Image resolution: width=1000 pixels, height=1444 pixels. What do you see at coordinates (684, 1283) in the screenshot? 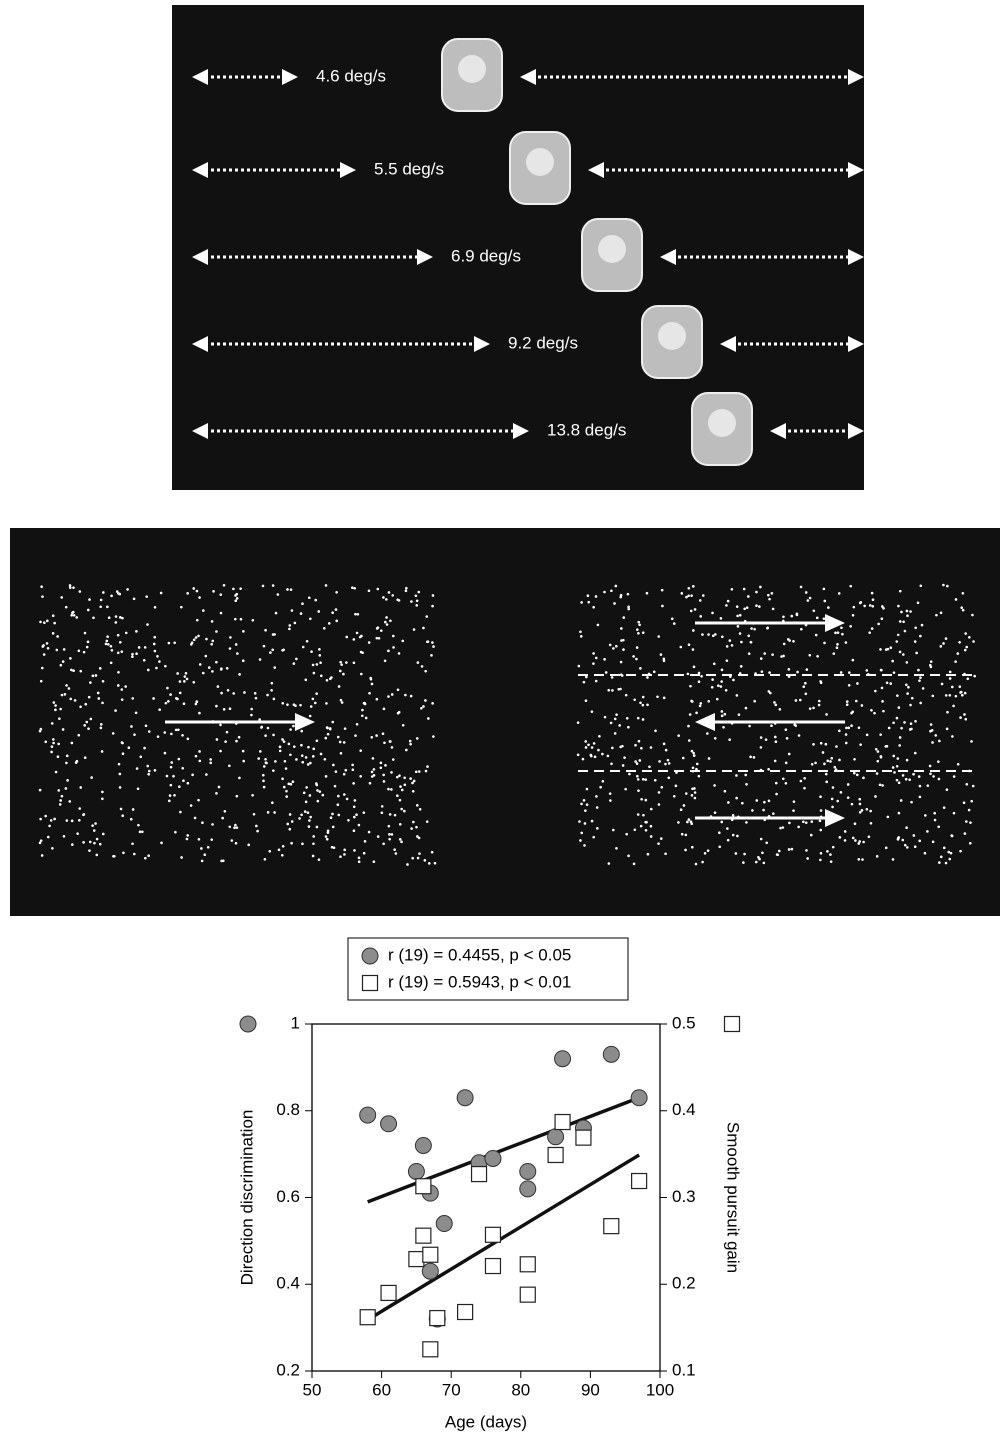
I see `y2-tick-label: 0.2` at bounding box center [684, 1283].